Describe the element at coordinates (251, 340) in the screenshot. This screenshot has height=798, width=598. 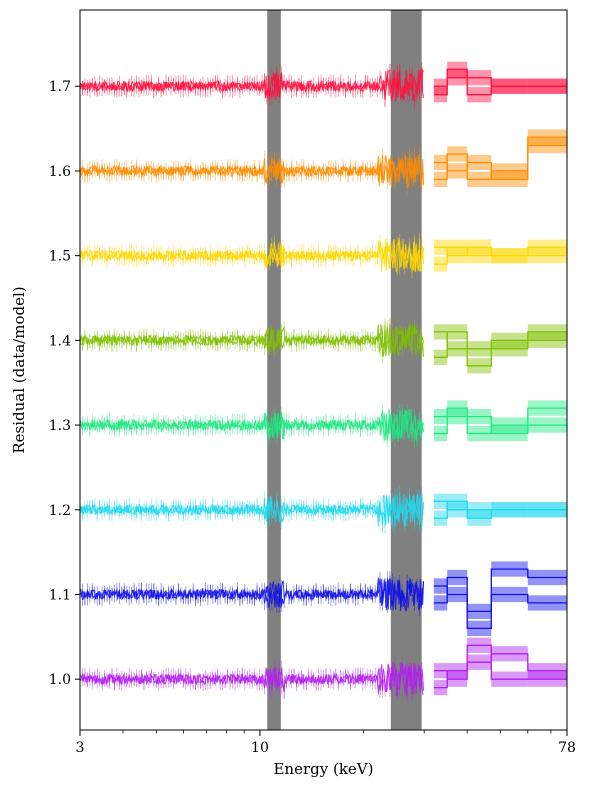
I see `series-3-trace` at that location.